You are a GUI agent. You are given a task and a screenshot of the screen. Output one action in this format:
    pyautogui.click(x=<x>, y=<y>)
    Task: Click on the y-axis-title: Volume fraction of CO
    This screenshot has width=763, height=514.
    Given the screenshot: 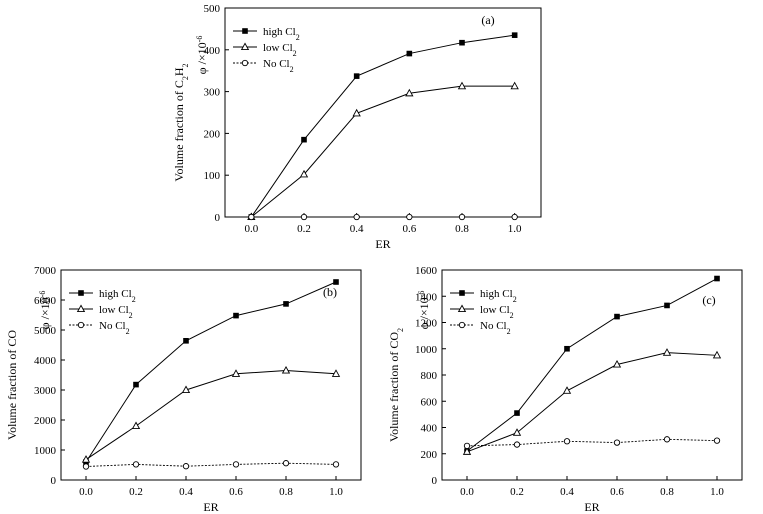 What is the action you would take?
    pyautogui.click(x=12, y=385)
    